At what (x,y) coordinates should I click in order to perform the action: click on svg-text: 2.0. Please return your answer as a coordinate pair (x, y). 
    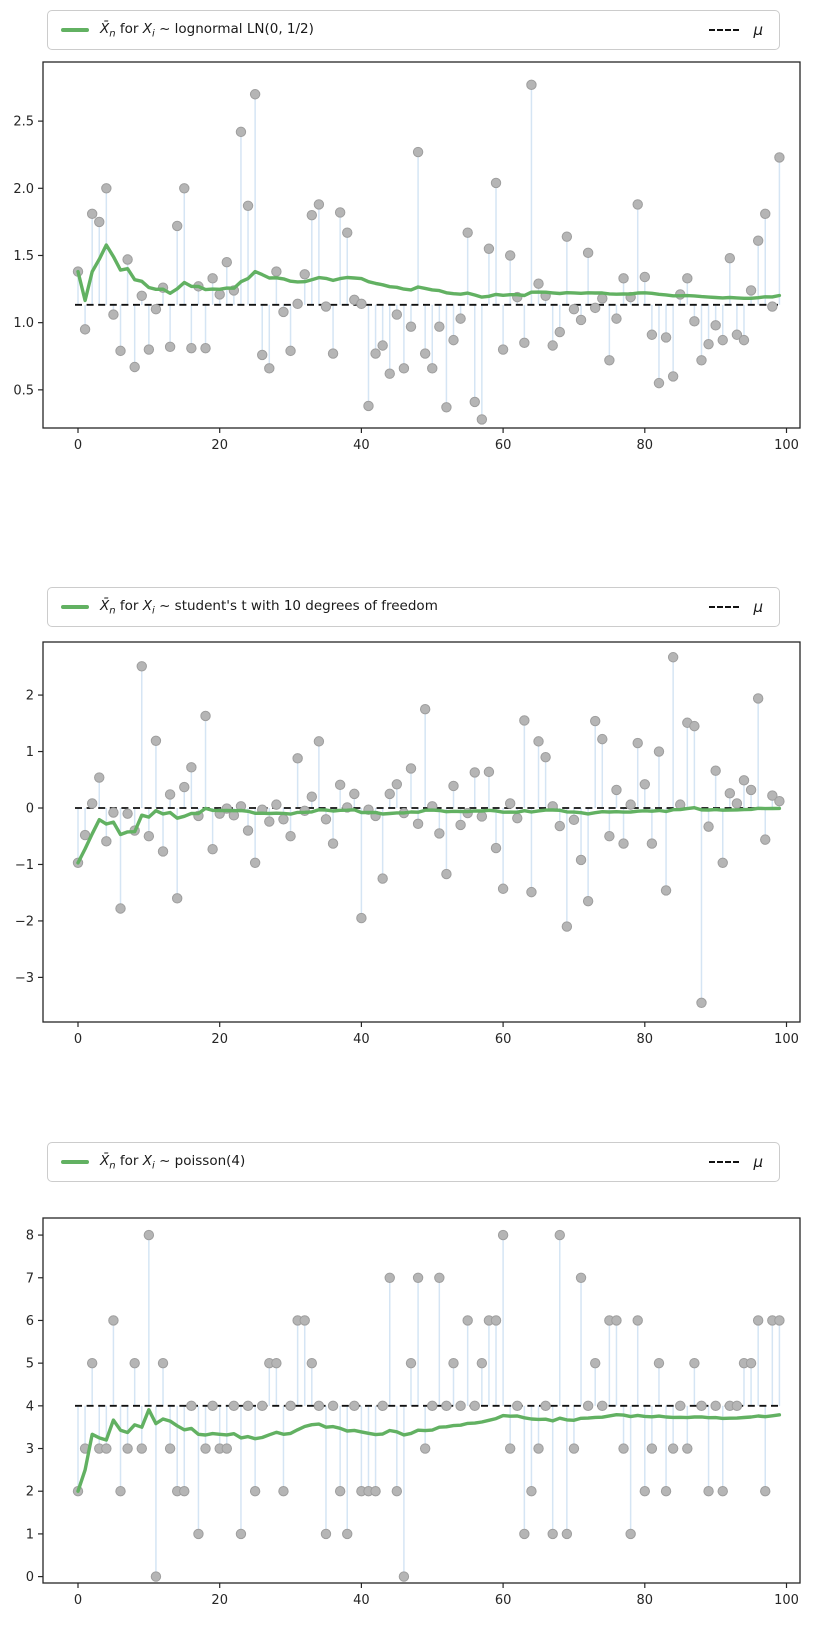
    Looking at the image, I should click on (23, 189).